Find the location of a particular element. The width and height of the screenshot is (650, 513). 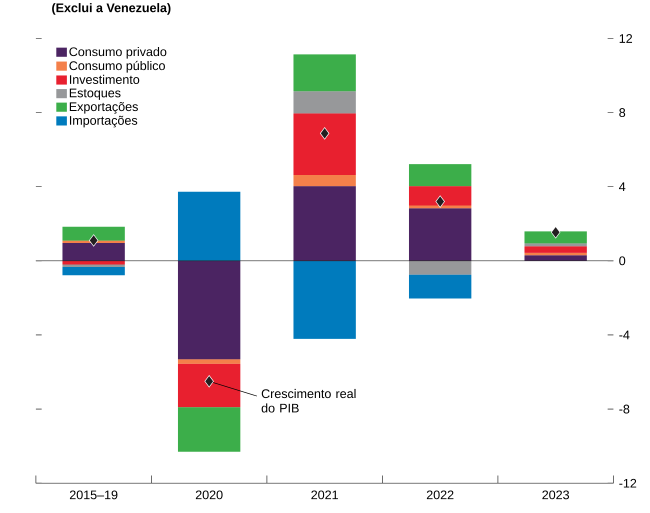

legend-label: Consumo público is located at coordinates (117, 66).